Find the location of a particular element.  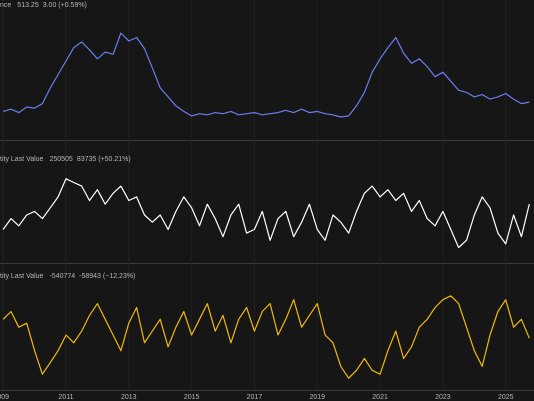

x-tick-label: 2019 is located at coordinates (317, 397).